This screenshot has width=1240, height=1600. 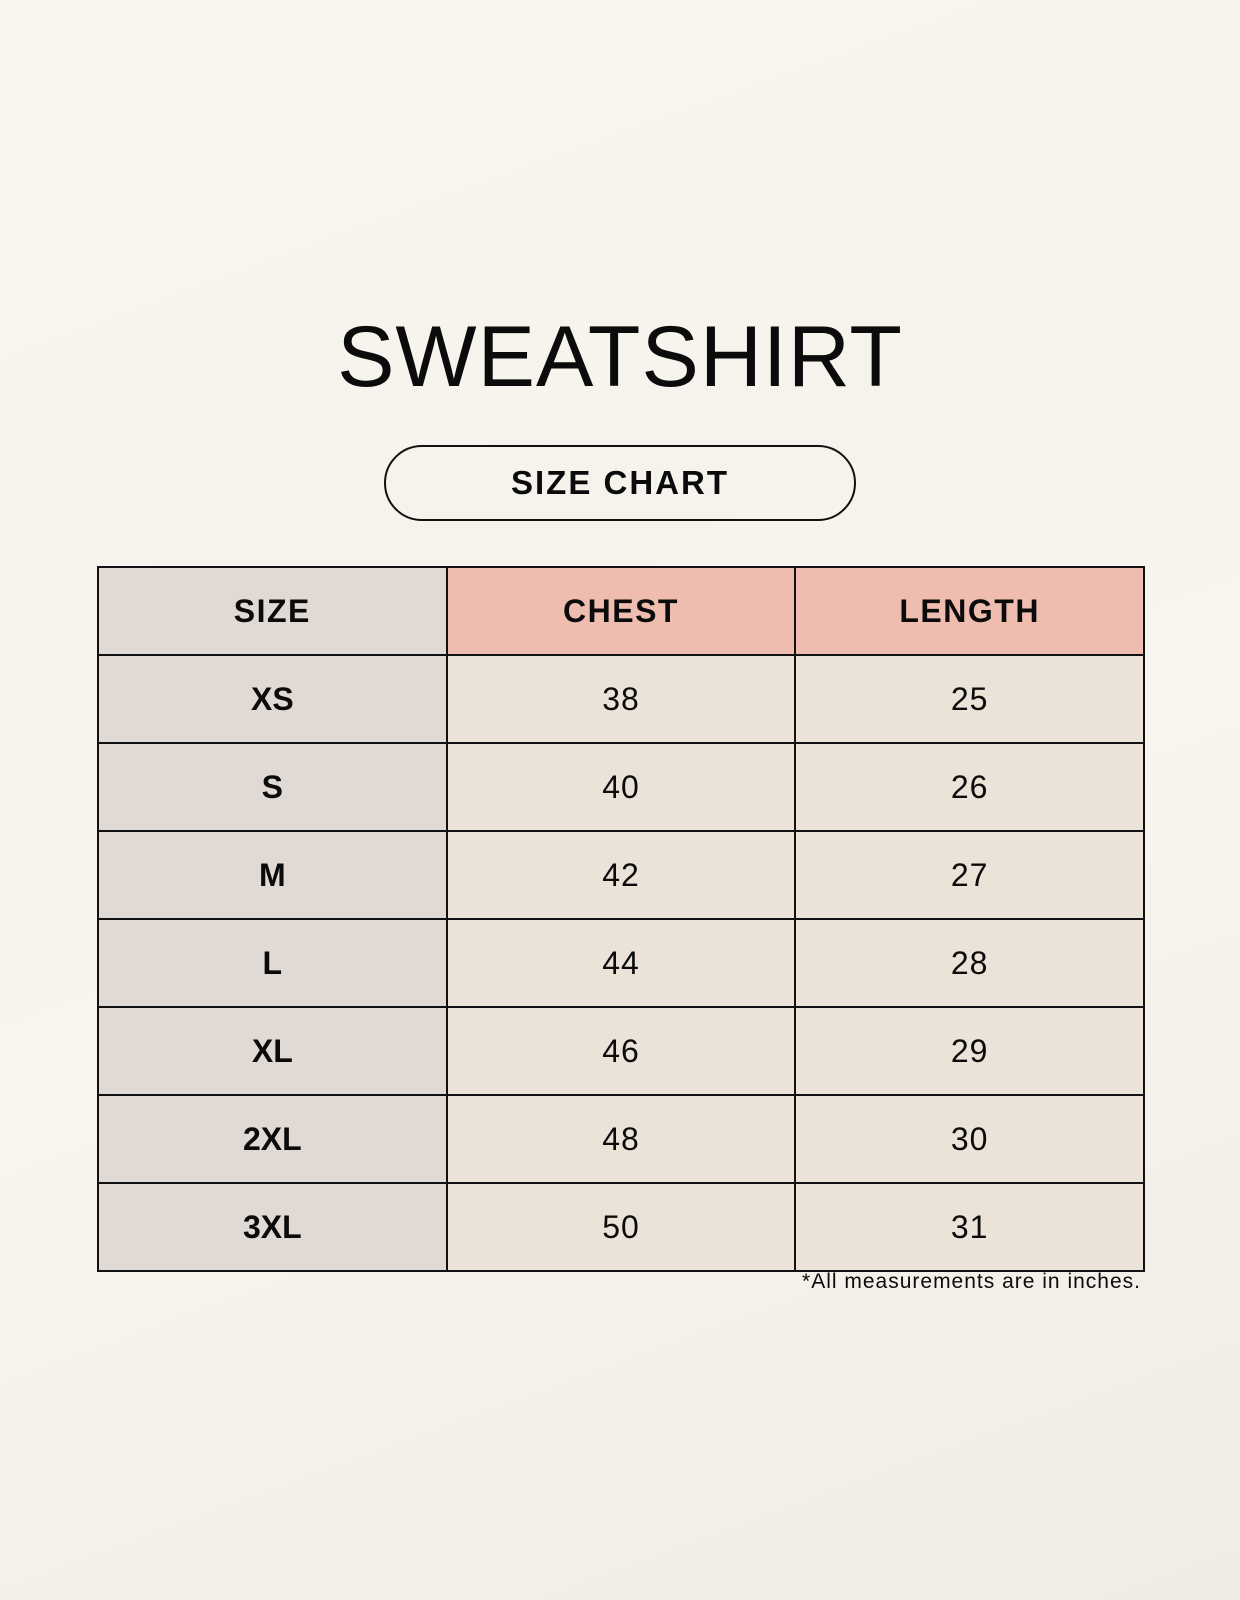 What do you see at coordinates (969, 1227) in the screenshot?
I see `length-cell: 31` at bounding box center [969, 1227].